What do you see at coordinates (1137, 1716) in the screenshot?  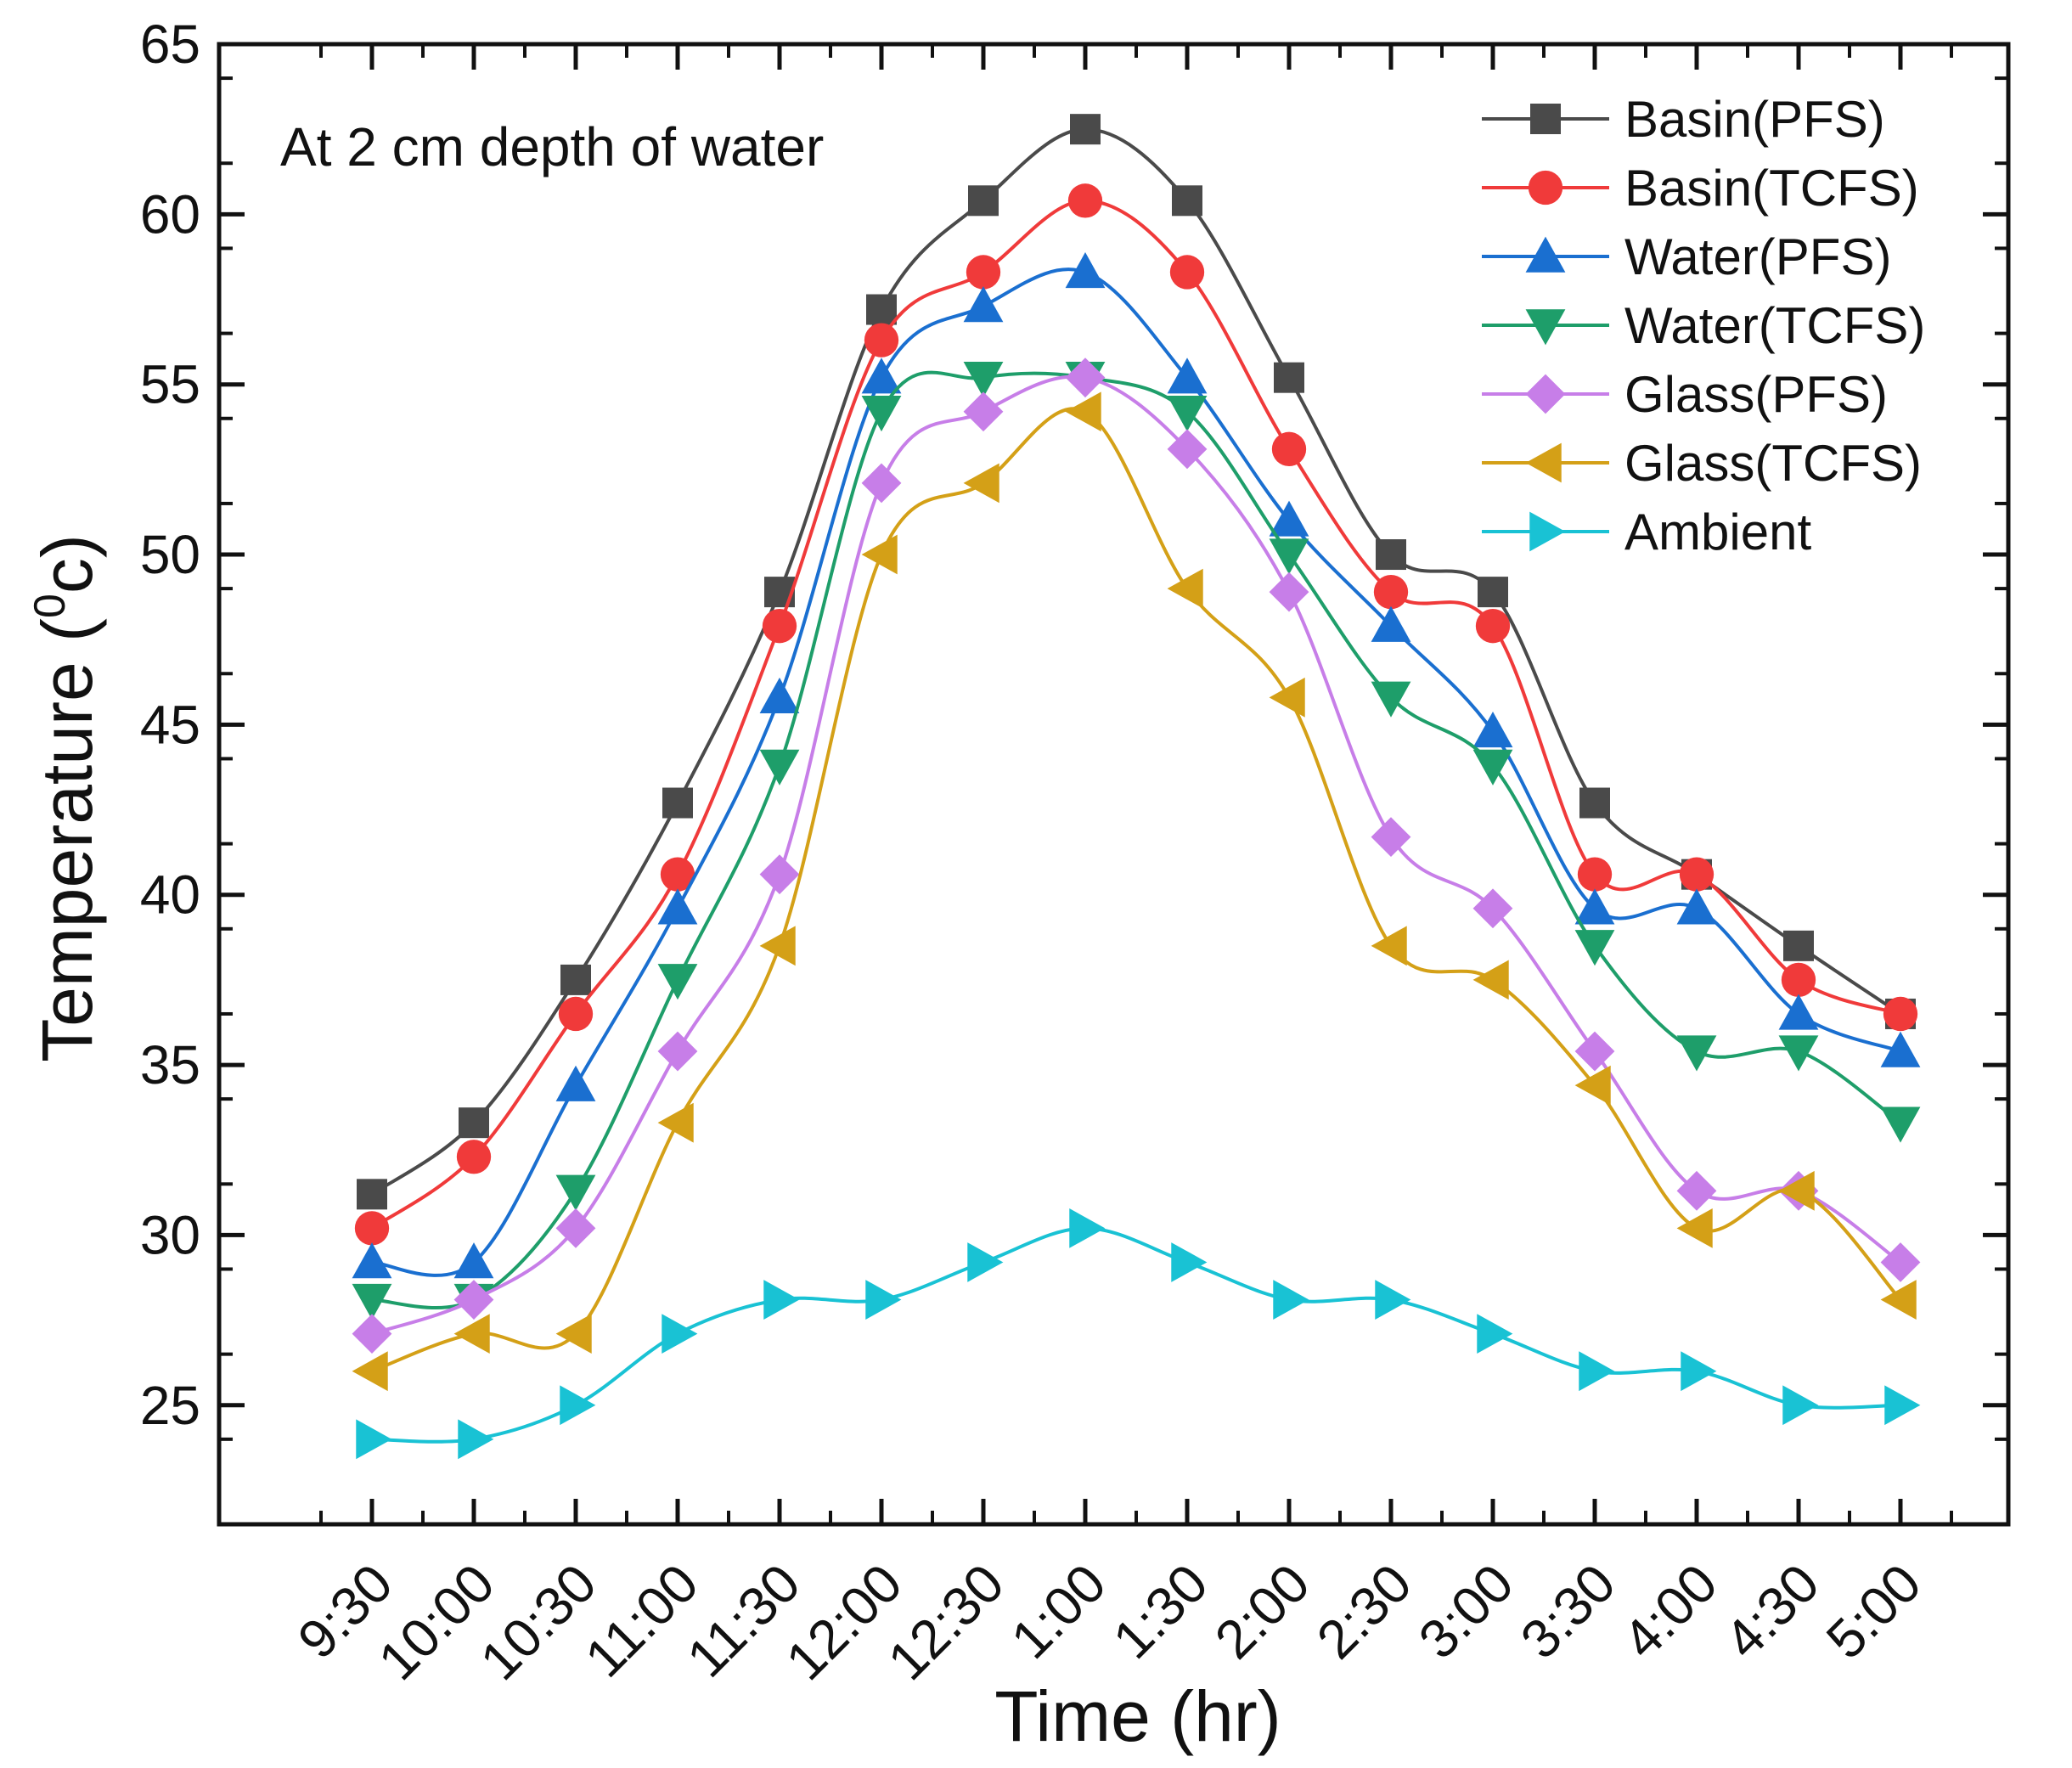 I see `x-axis-title: Time (hr)` at bounding box center [1137, 1716].